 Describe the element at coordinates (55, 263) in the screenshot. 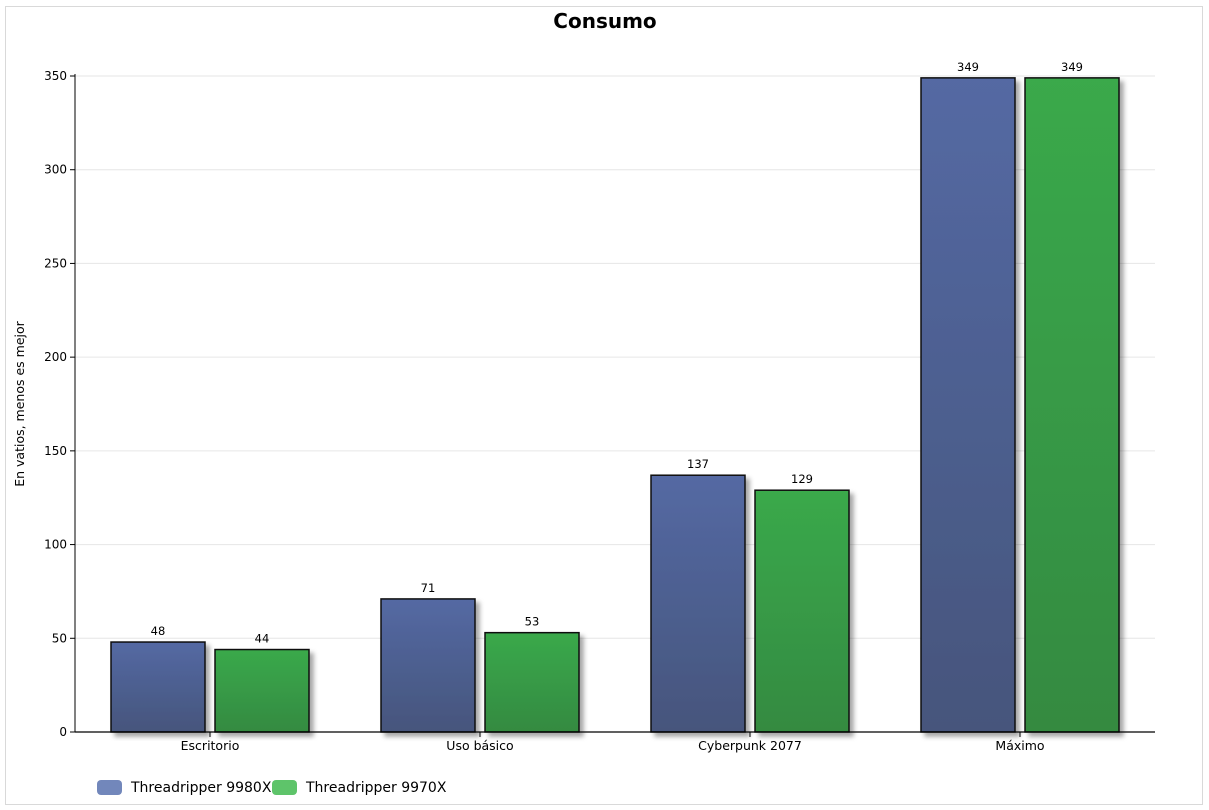

I see `y-tick-label: 250` at that location.